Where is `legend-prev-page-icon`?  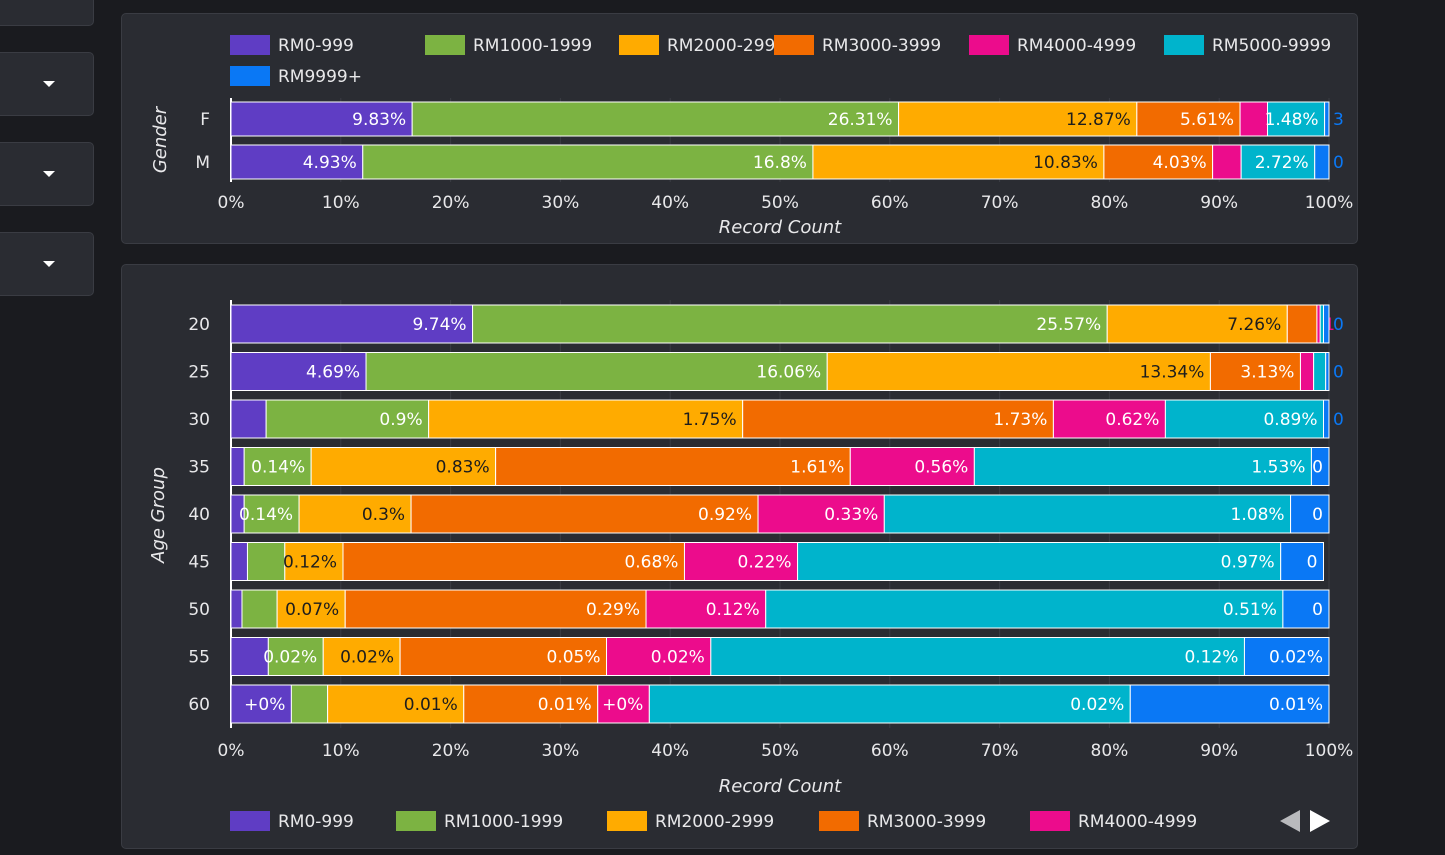
legend-prev-page-icon is located at coordinates (1290, 821).